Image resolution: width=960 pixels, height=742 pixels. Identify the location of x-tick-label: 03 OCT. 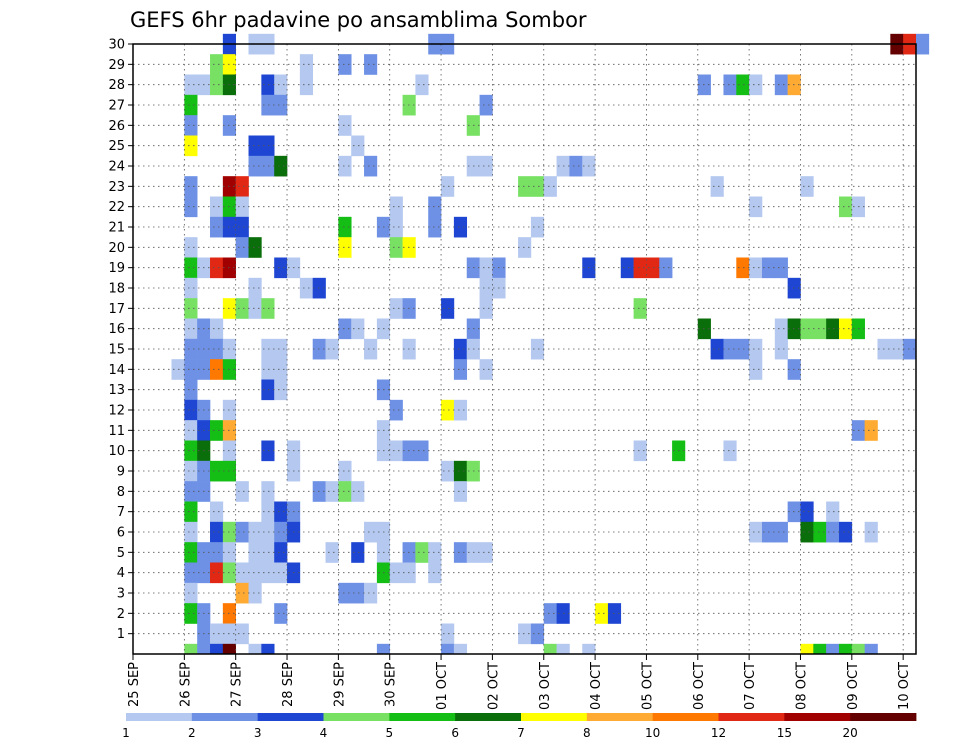
(545, 686).